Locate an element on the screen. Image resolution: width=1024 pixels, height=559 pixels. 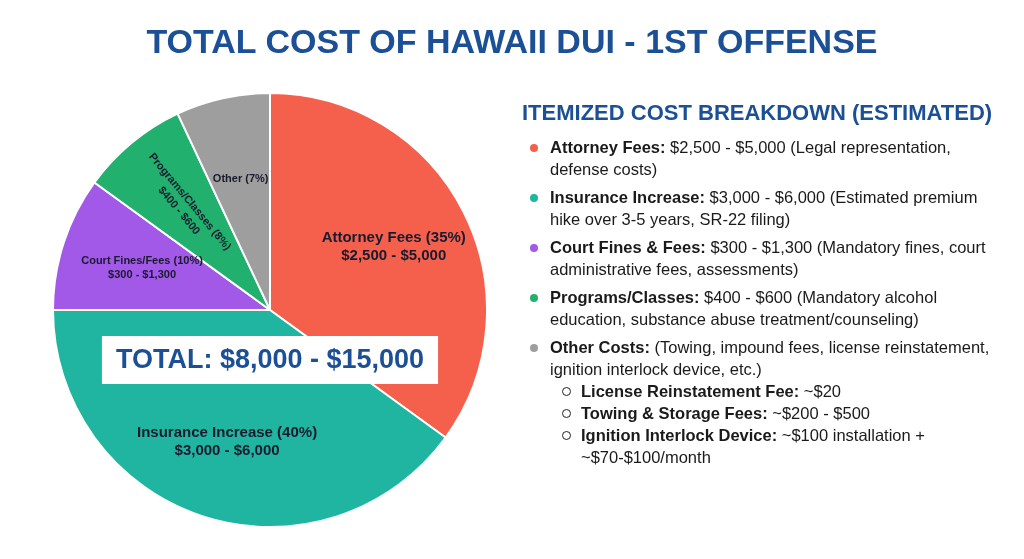
text: $3,000 - $6,000 is located at coordinates (227, 450).